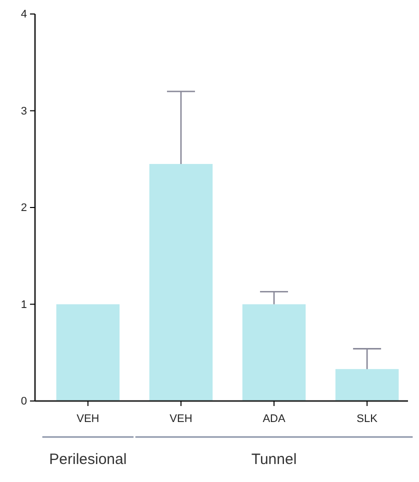 The width and height of the screenshot is (419, 482). What do you see at coordinates (23, 14) in the screenshot?
I see `y-tick-label: 4` at bounding box center [23, 14].